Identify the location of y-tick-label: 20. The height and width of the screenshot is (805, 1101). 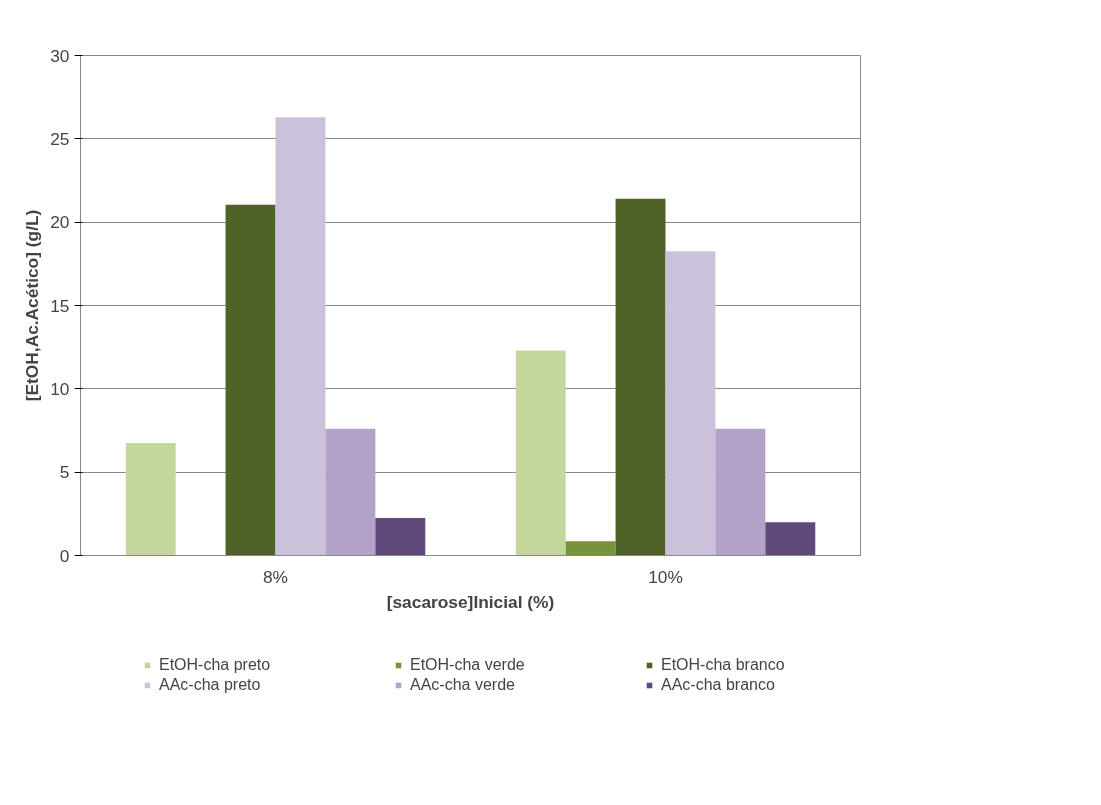
(60, 222).